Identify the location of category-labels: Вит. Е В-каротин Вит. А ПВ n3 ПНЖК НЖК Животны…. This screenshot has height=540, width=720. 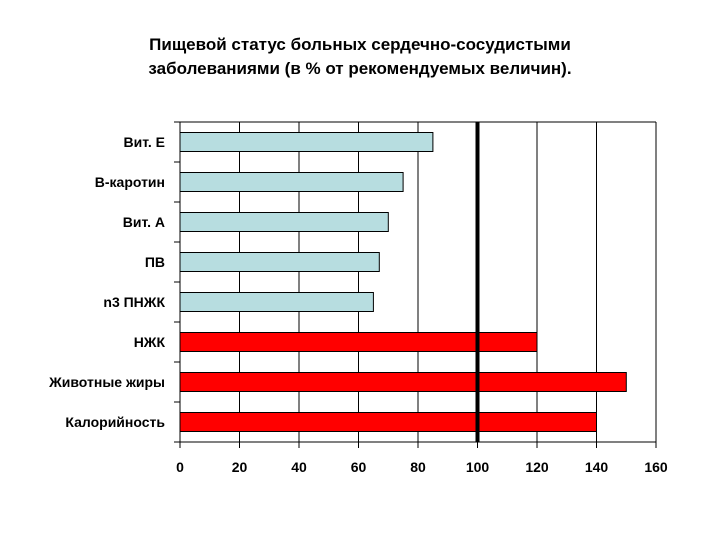
(106, 282).